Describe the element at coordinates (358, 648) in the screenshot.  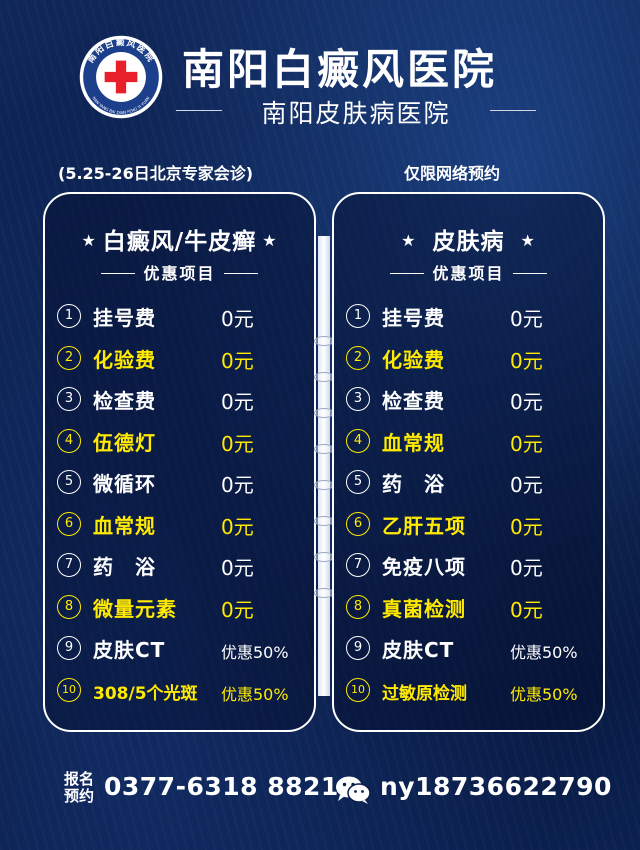
I see `item-number-badge: 9` at that location.